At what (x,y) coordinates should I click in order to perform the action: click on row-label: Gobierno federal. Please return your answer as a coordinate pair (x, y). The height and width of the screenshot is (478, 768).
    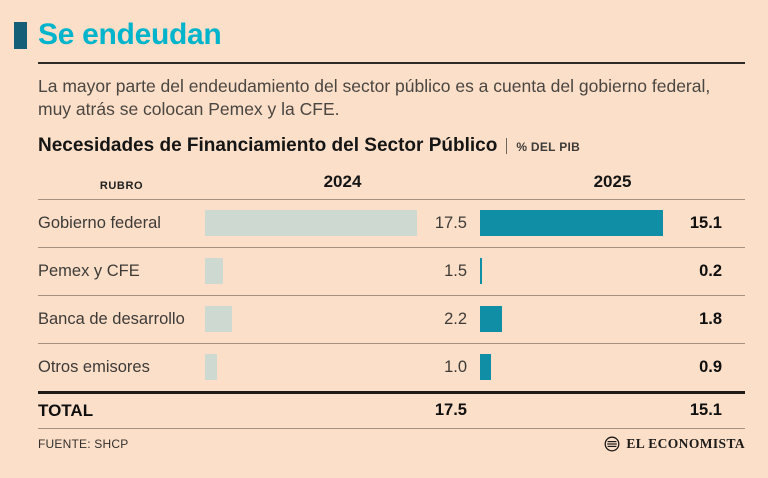
    Looking at the image, I should click on (99, 222).